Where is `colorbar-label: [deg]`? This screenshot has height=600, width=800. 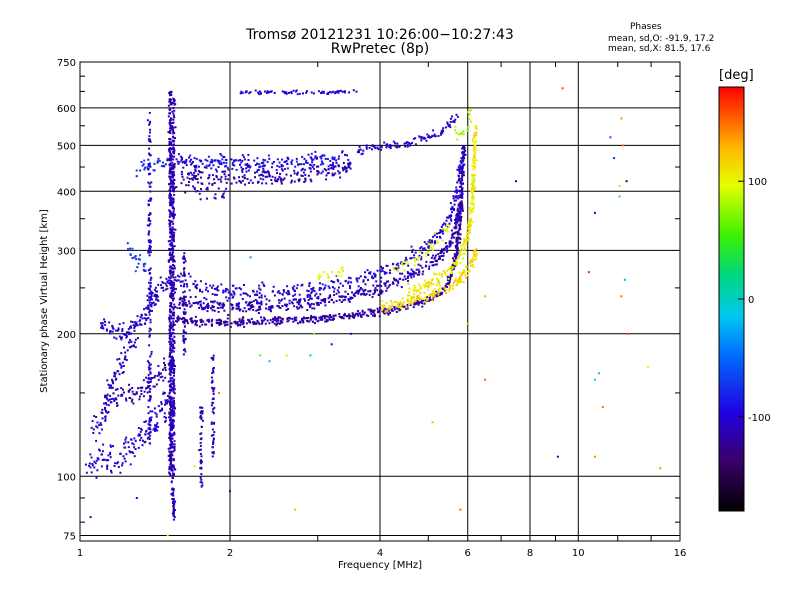 colorbar-label: [deg] is located at coordinates (736, 75).